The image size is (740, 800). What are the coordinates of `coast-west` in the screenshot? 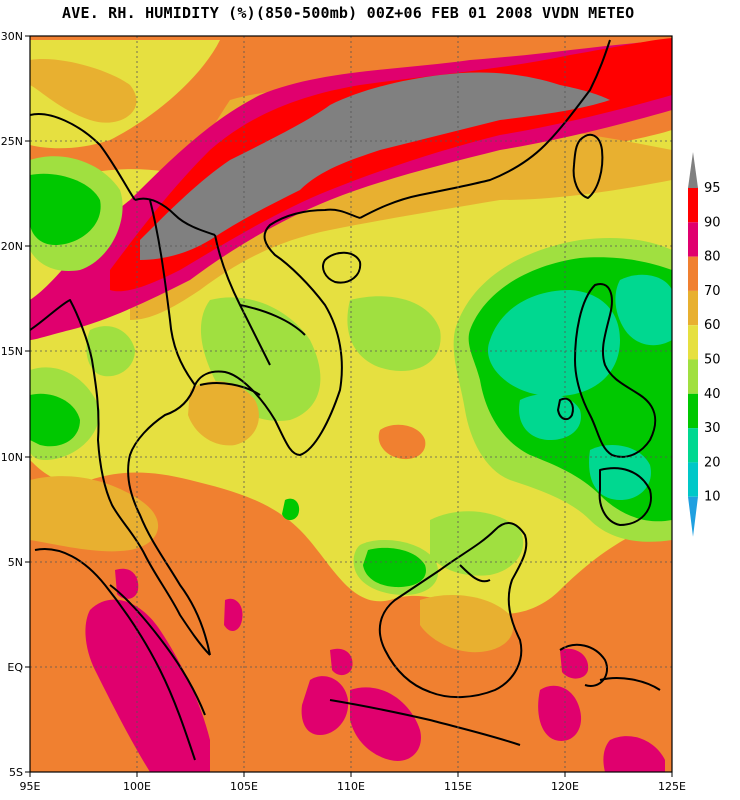 It's located at (120, 477).